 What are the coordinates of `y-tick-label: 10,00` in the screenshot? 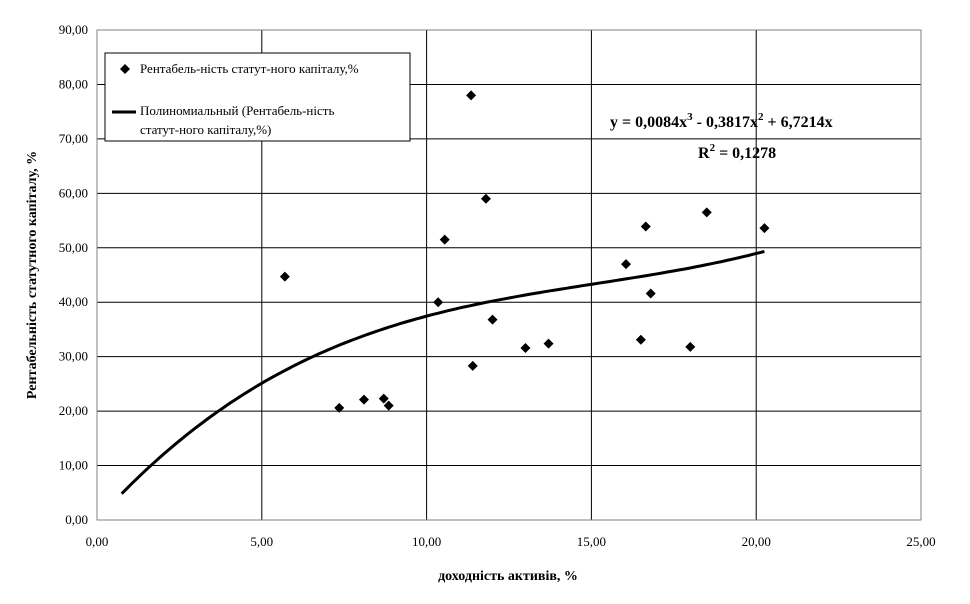 It's located at (73, 465).